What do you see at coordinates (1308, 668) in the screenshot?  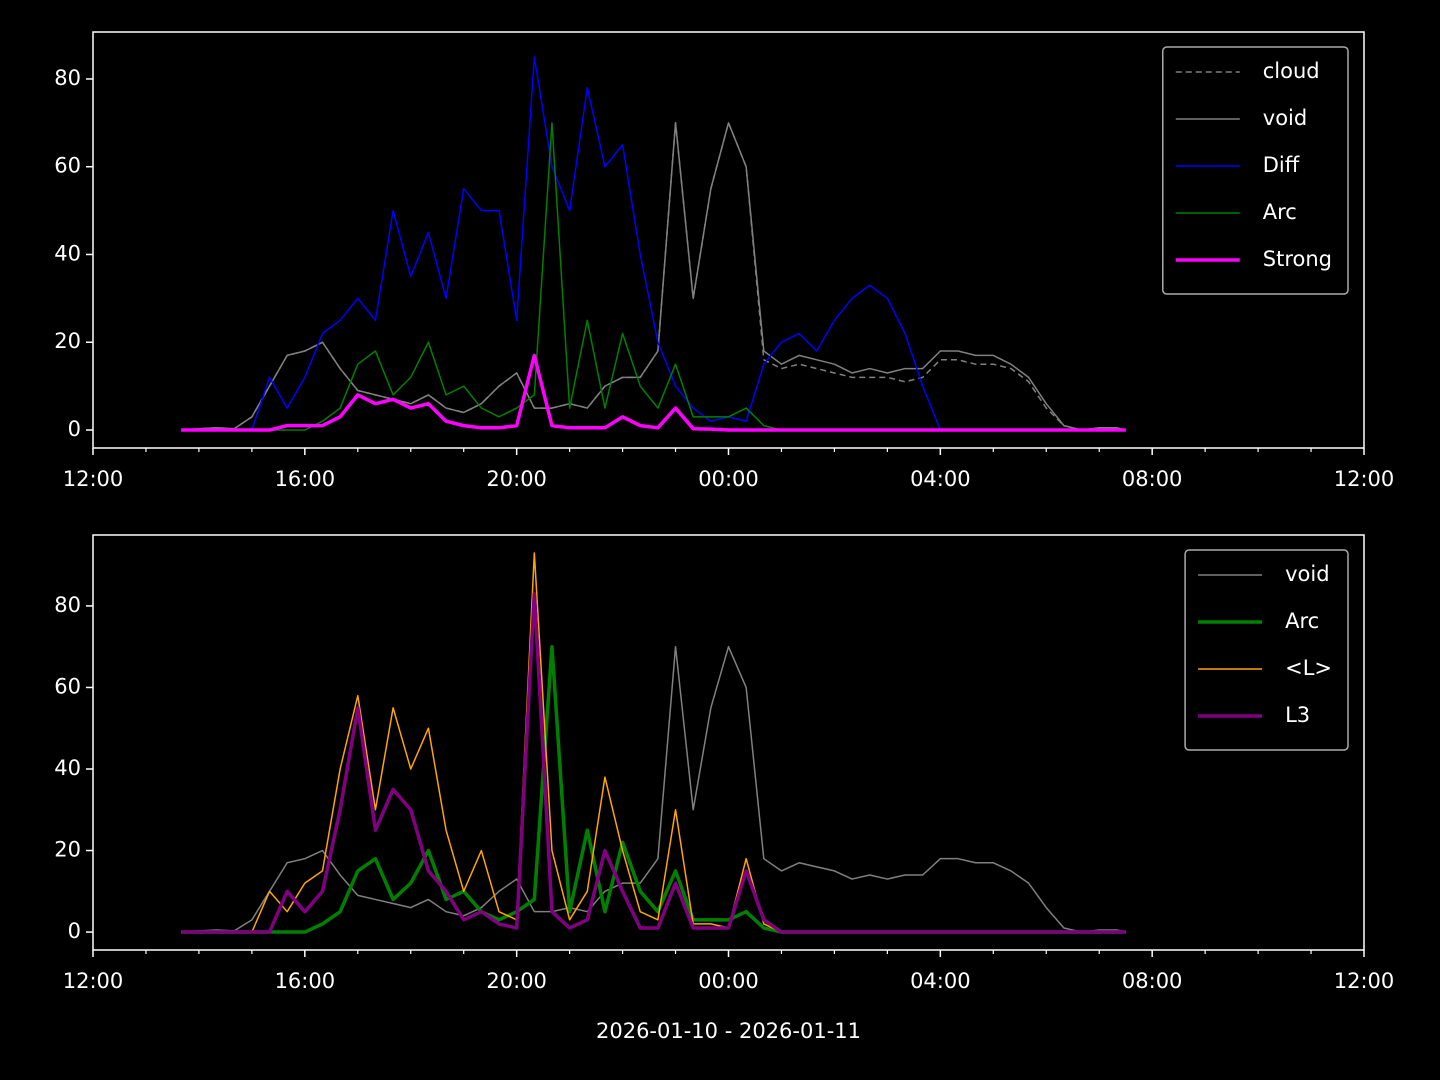 I see `legend-label: <L>` at bounding box center [1308, 668].